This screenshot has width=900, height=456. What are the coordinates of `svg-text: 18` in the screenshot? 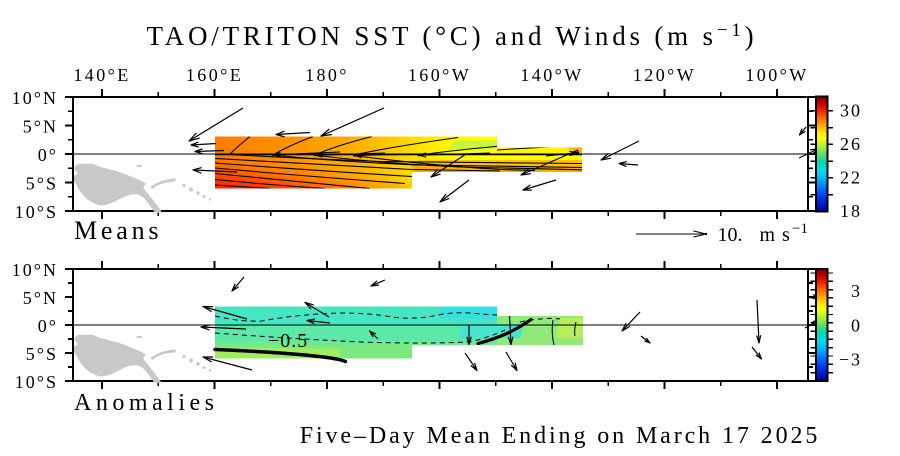 It's located at (851, 211).